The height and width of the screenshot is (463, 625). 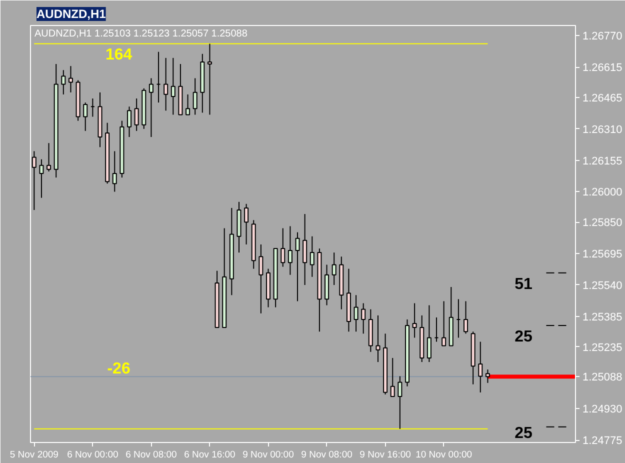 What do you see at coordinates (326, 455) in the screenshot?
I see `x-tick-label: 9 Nov 08:00` at bounding box center [326, 455].